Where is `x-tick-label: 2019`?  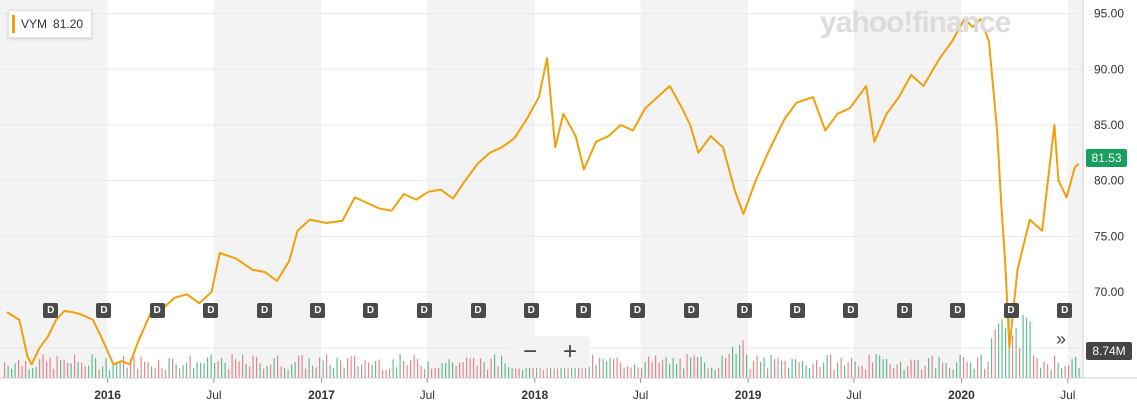 x-tick-label: 2019 is located at coordinates (748, 395).